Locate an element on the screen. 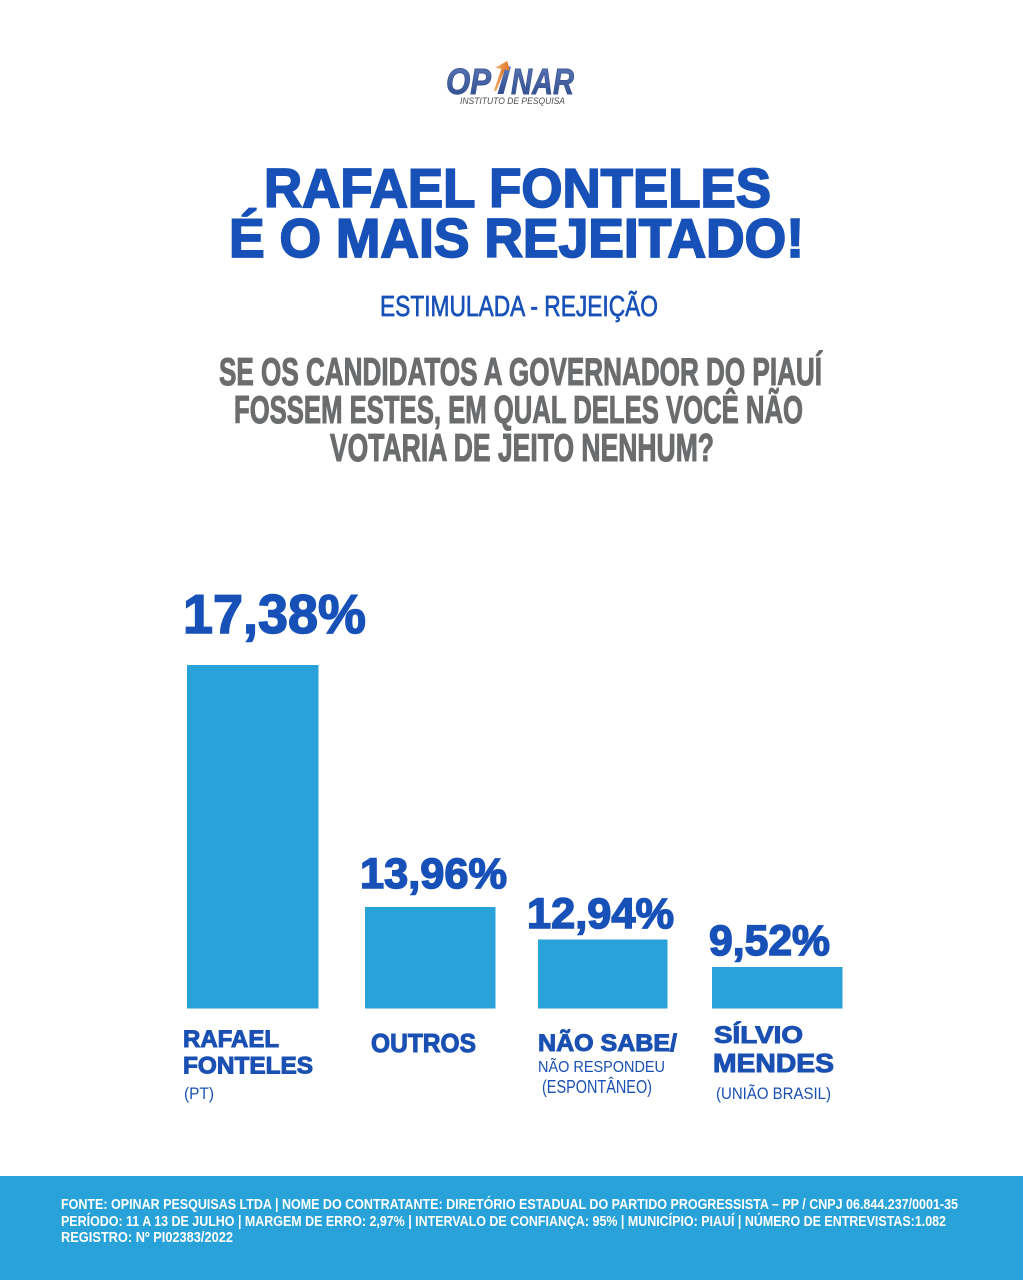 The height and width of the screenshot is (1280, 1023). svg-text: INSTITUTO DE PESQUISA is located at coordinates (512, 101).